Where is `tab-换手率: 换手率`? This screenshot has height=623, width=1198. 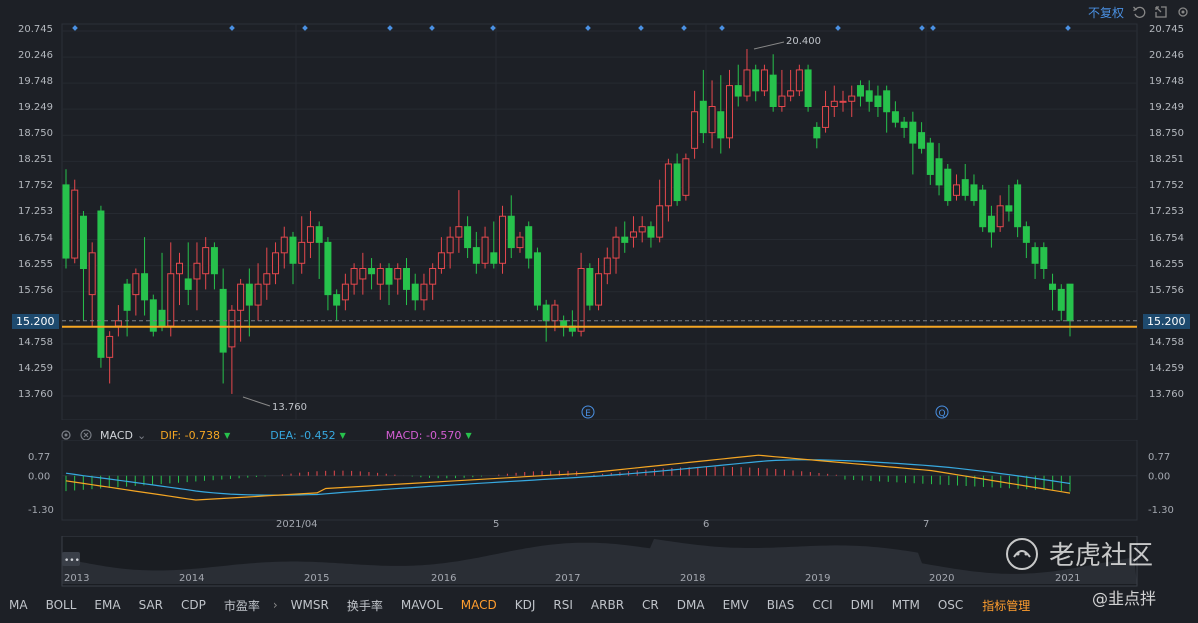
tab-换手率: 换手率 is located at coordinates (364, 605).